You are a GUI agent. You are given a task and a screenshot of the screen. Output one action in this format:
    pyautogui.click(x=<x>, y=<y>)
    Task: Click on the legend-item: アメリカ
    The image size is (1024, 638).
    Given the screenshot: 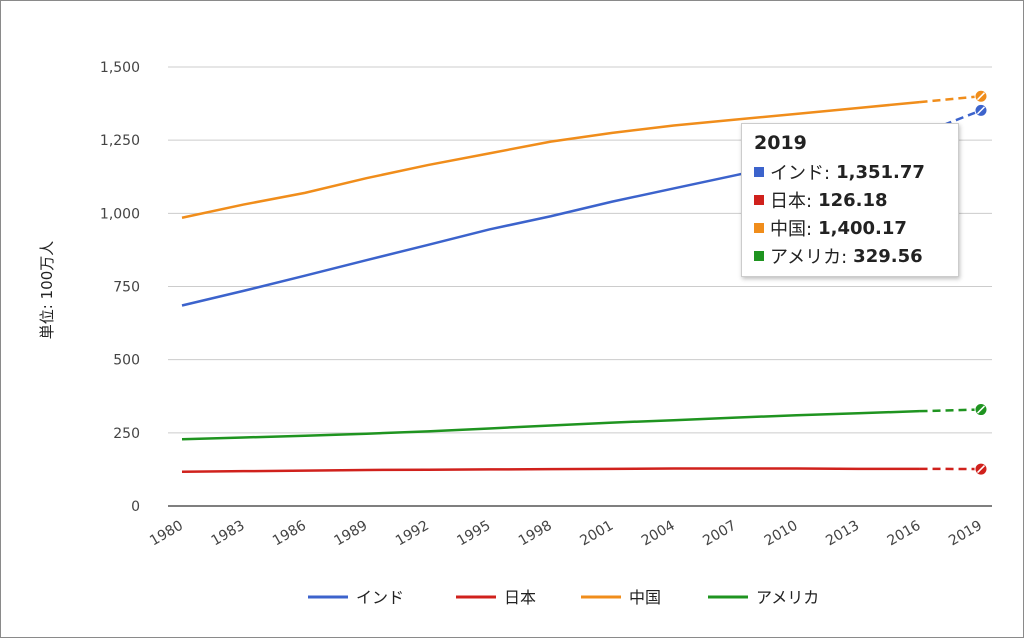 What is the action you would take?
    pyautogui.click(x=763, y=597)
    